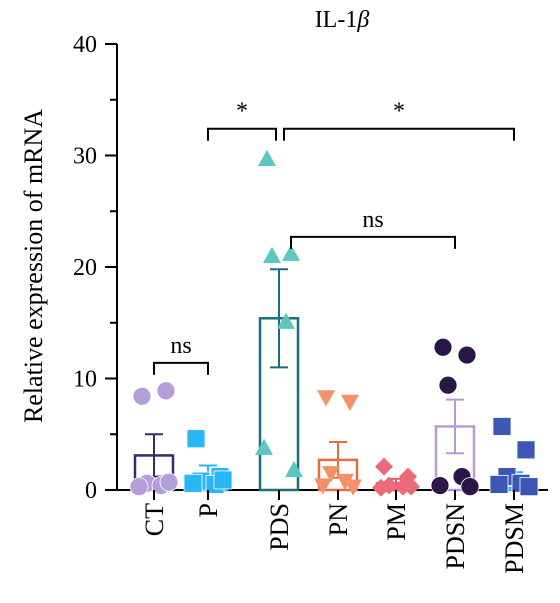  What do you see at coordinates (279, 527) in the screenshot?
I see `x-tick-label-pds: PDS` at bounding box center [279, 527].